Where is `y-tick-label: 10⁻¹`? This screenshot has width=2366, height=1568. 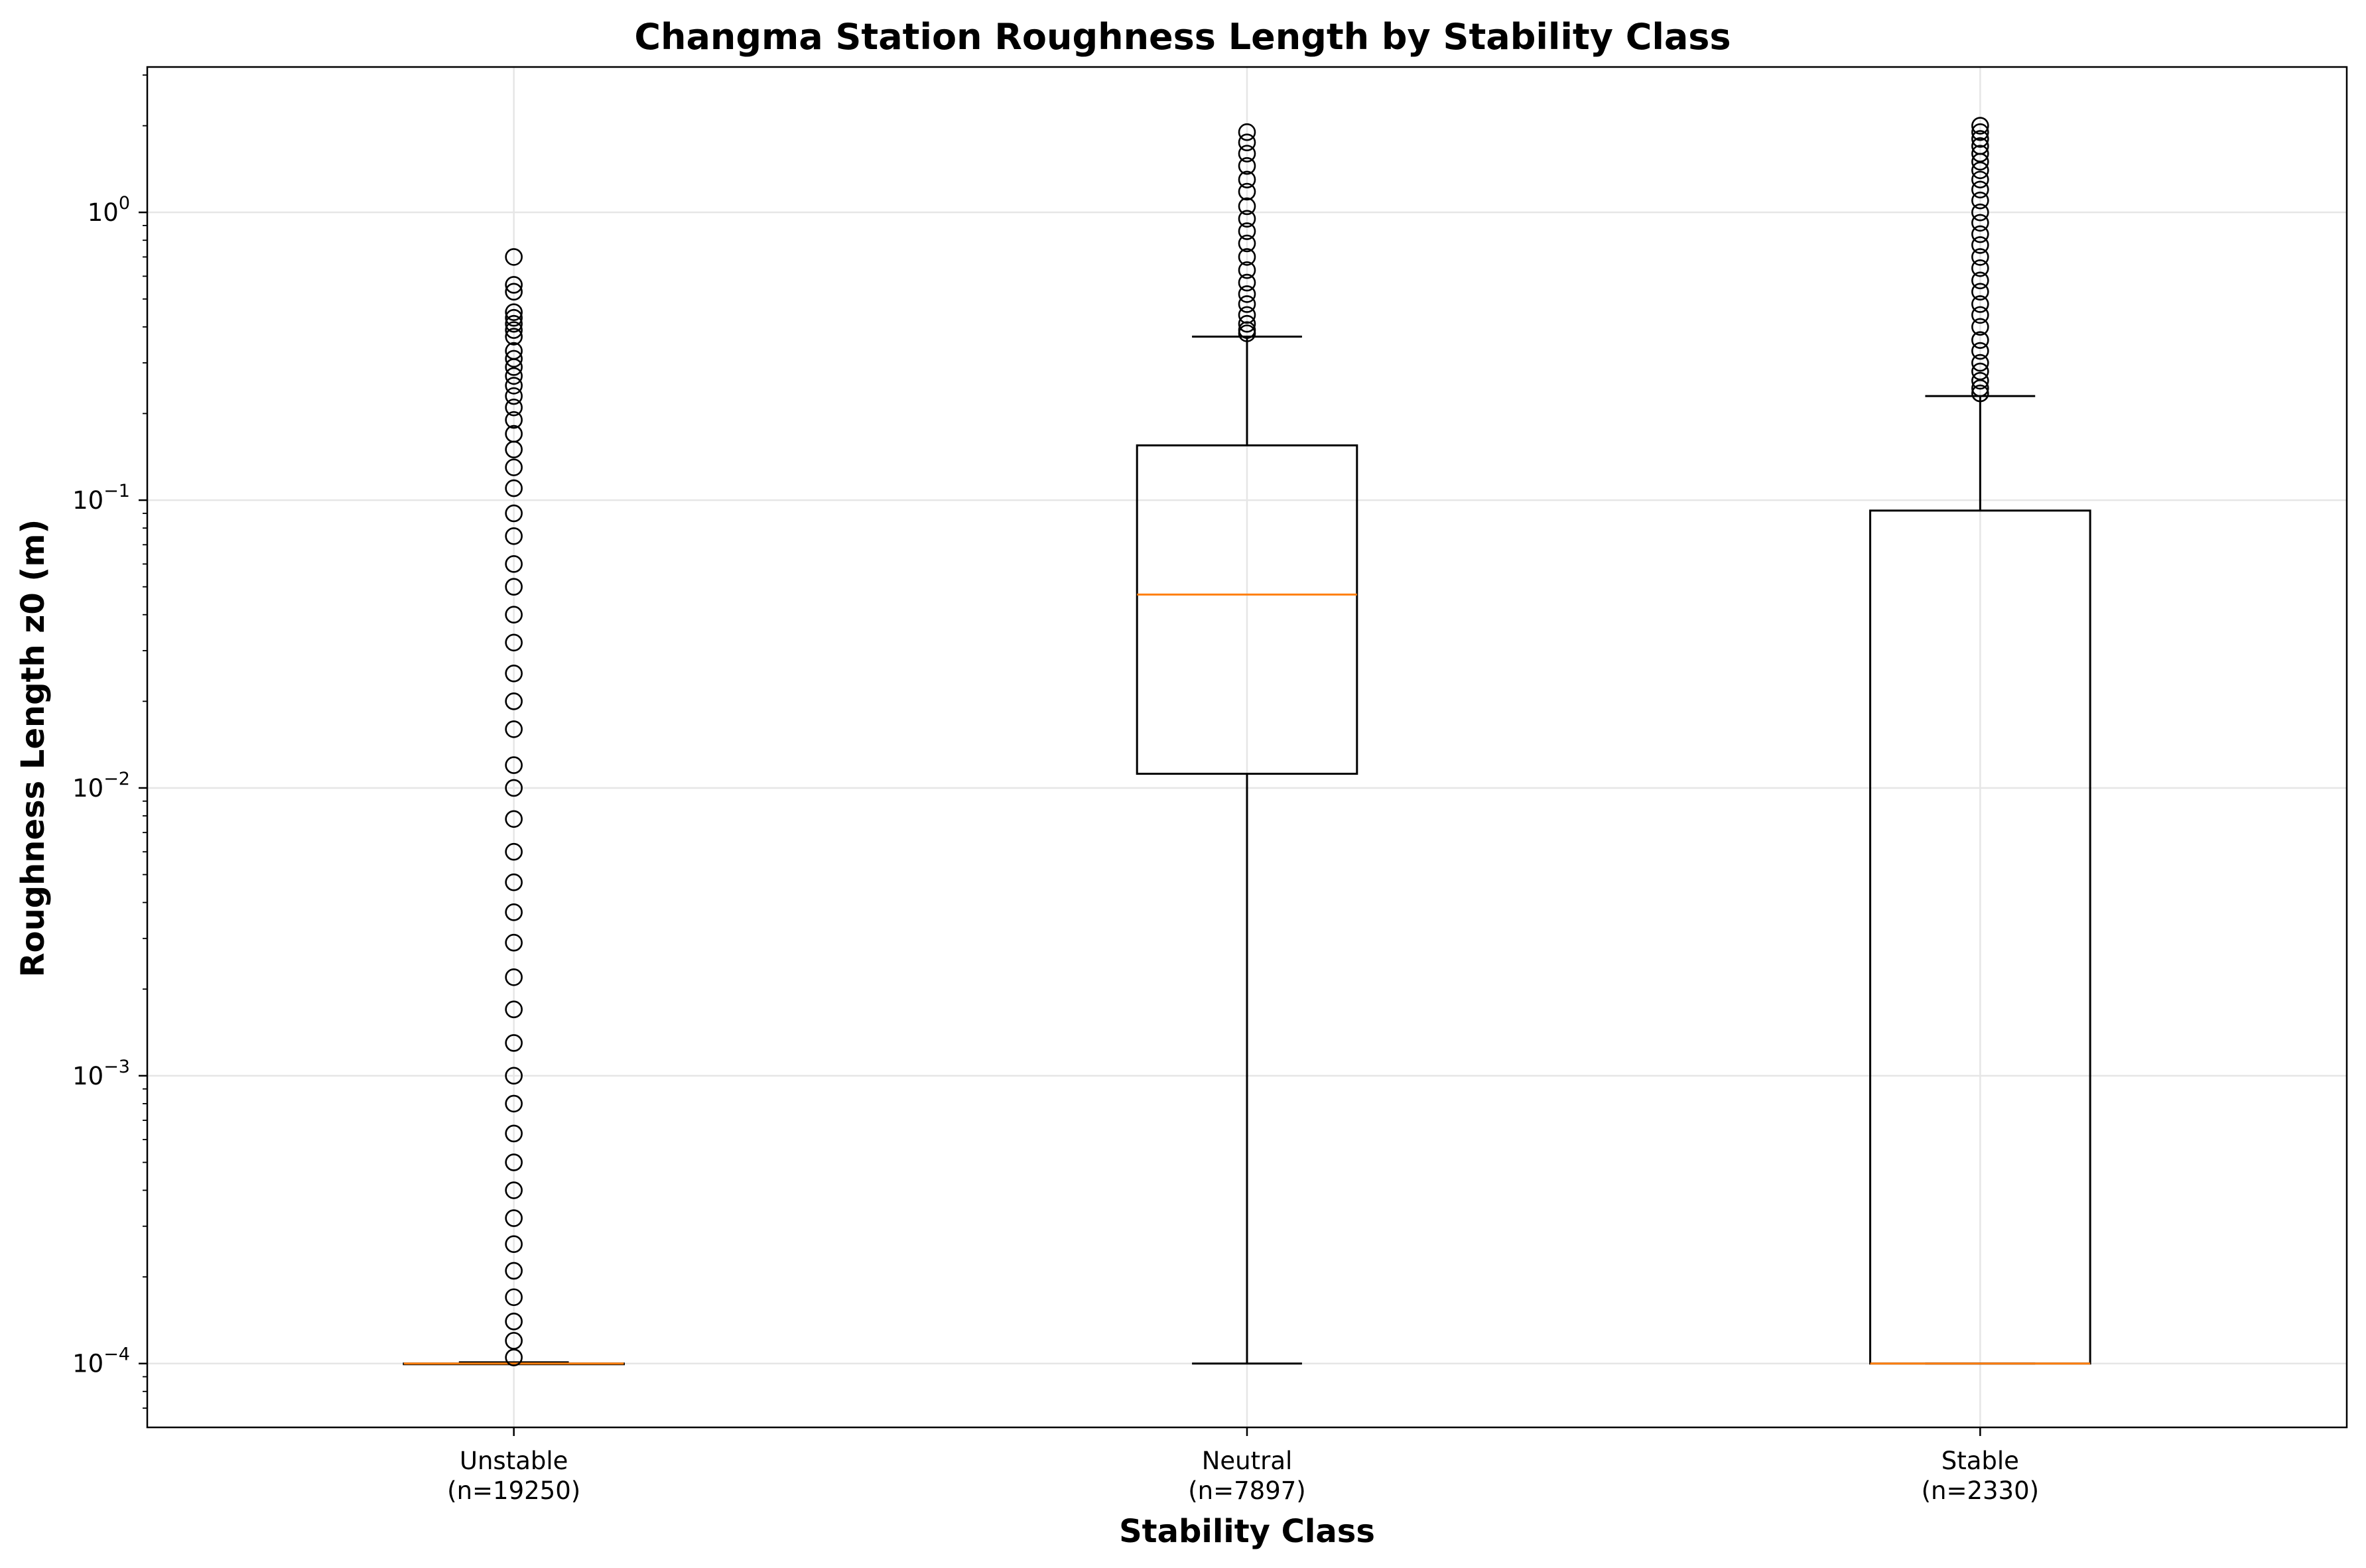
y-tick-label: 10⁻¹ is located at coordinates (101, 498).